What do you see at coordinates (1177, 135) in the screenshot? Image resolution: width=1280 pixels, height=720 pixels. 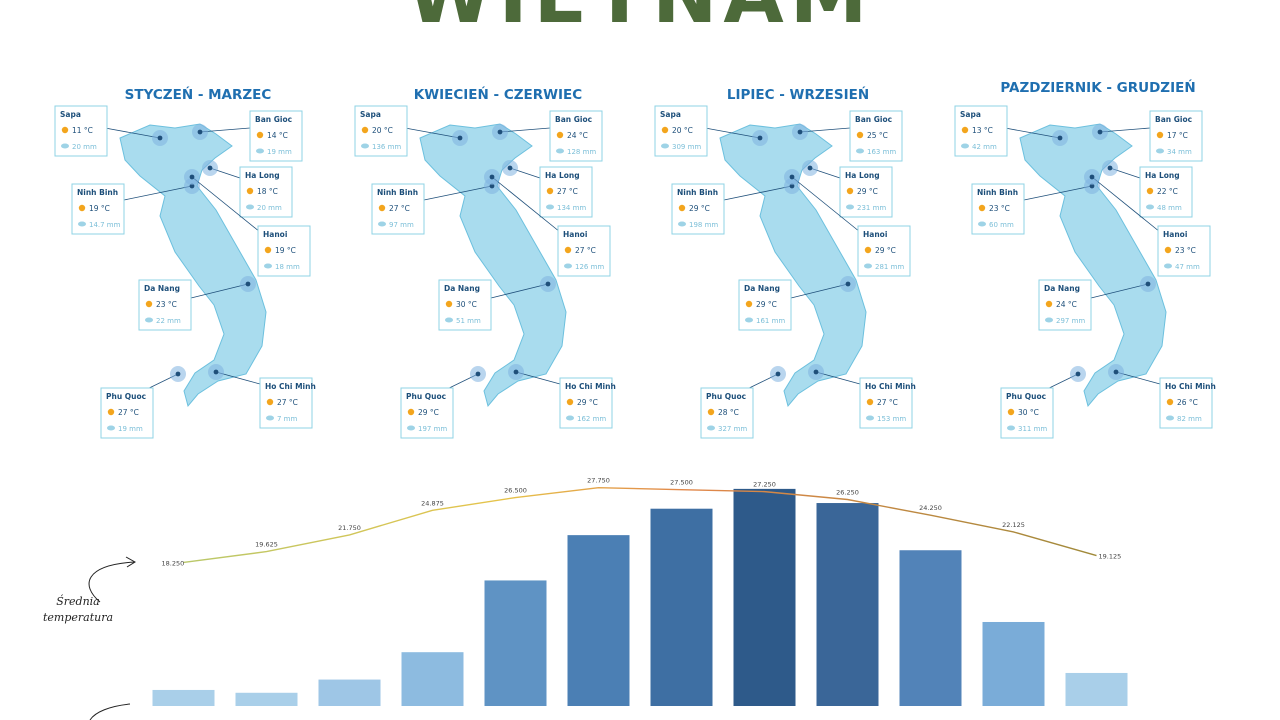 I see `city-temp: 17 °C` at bounding box center [1177, 135].